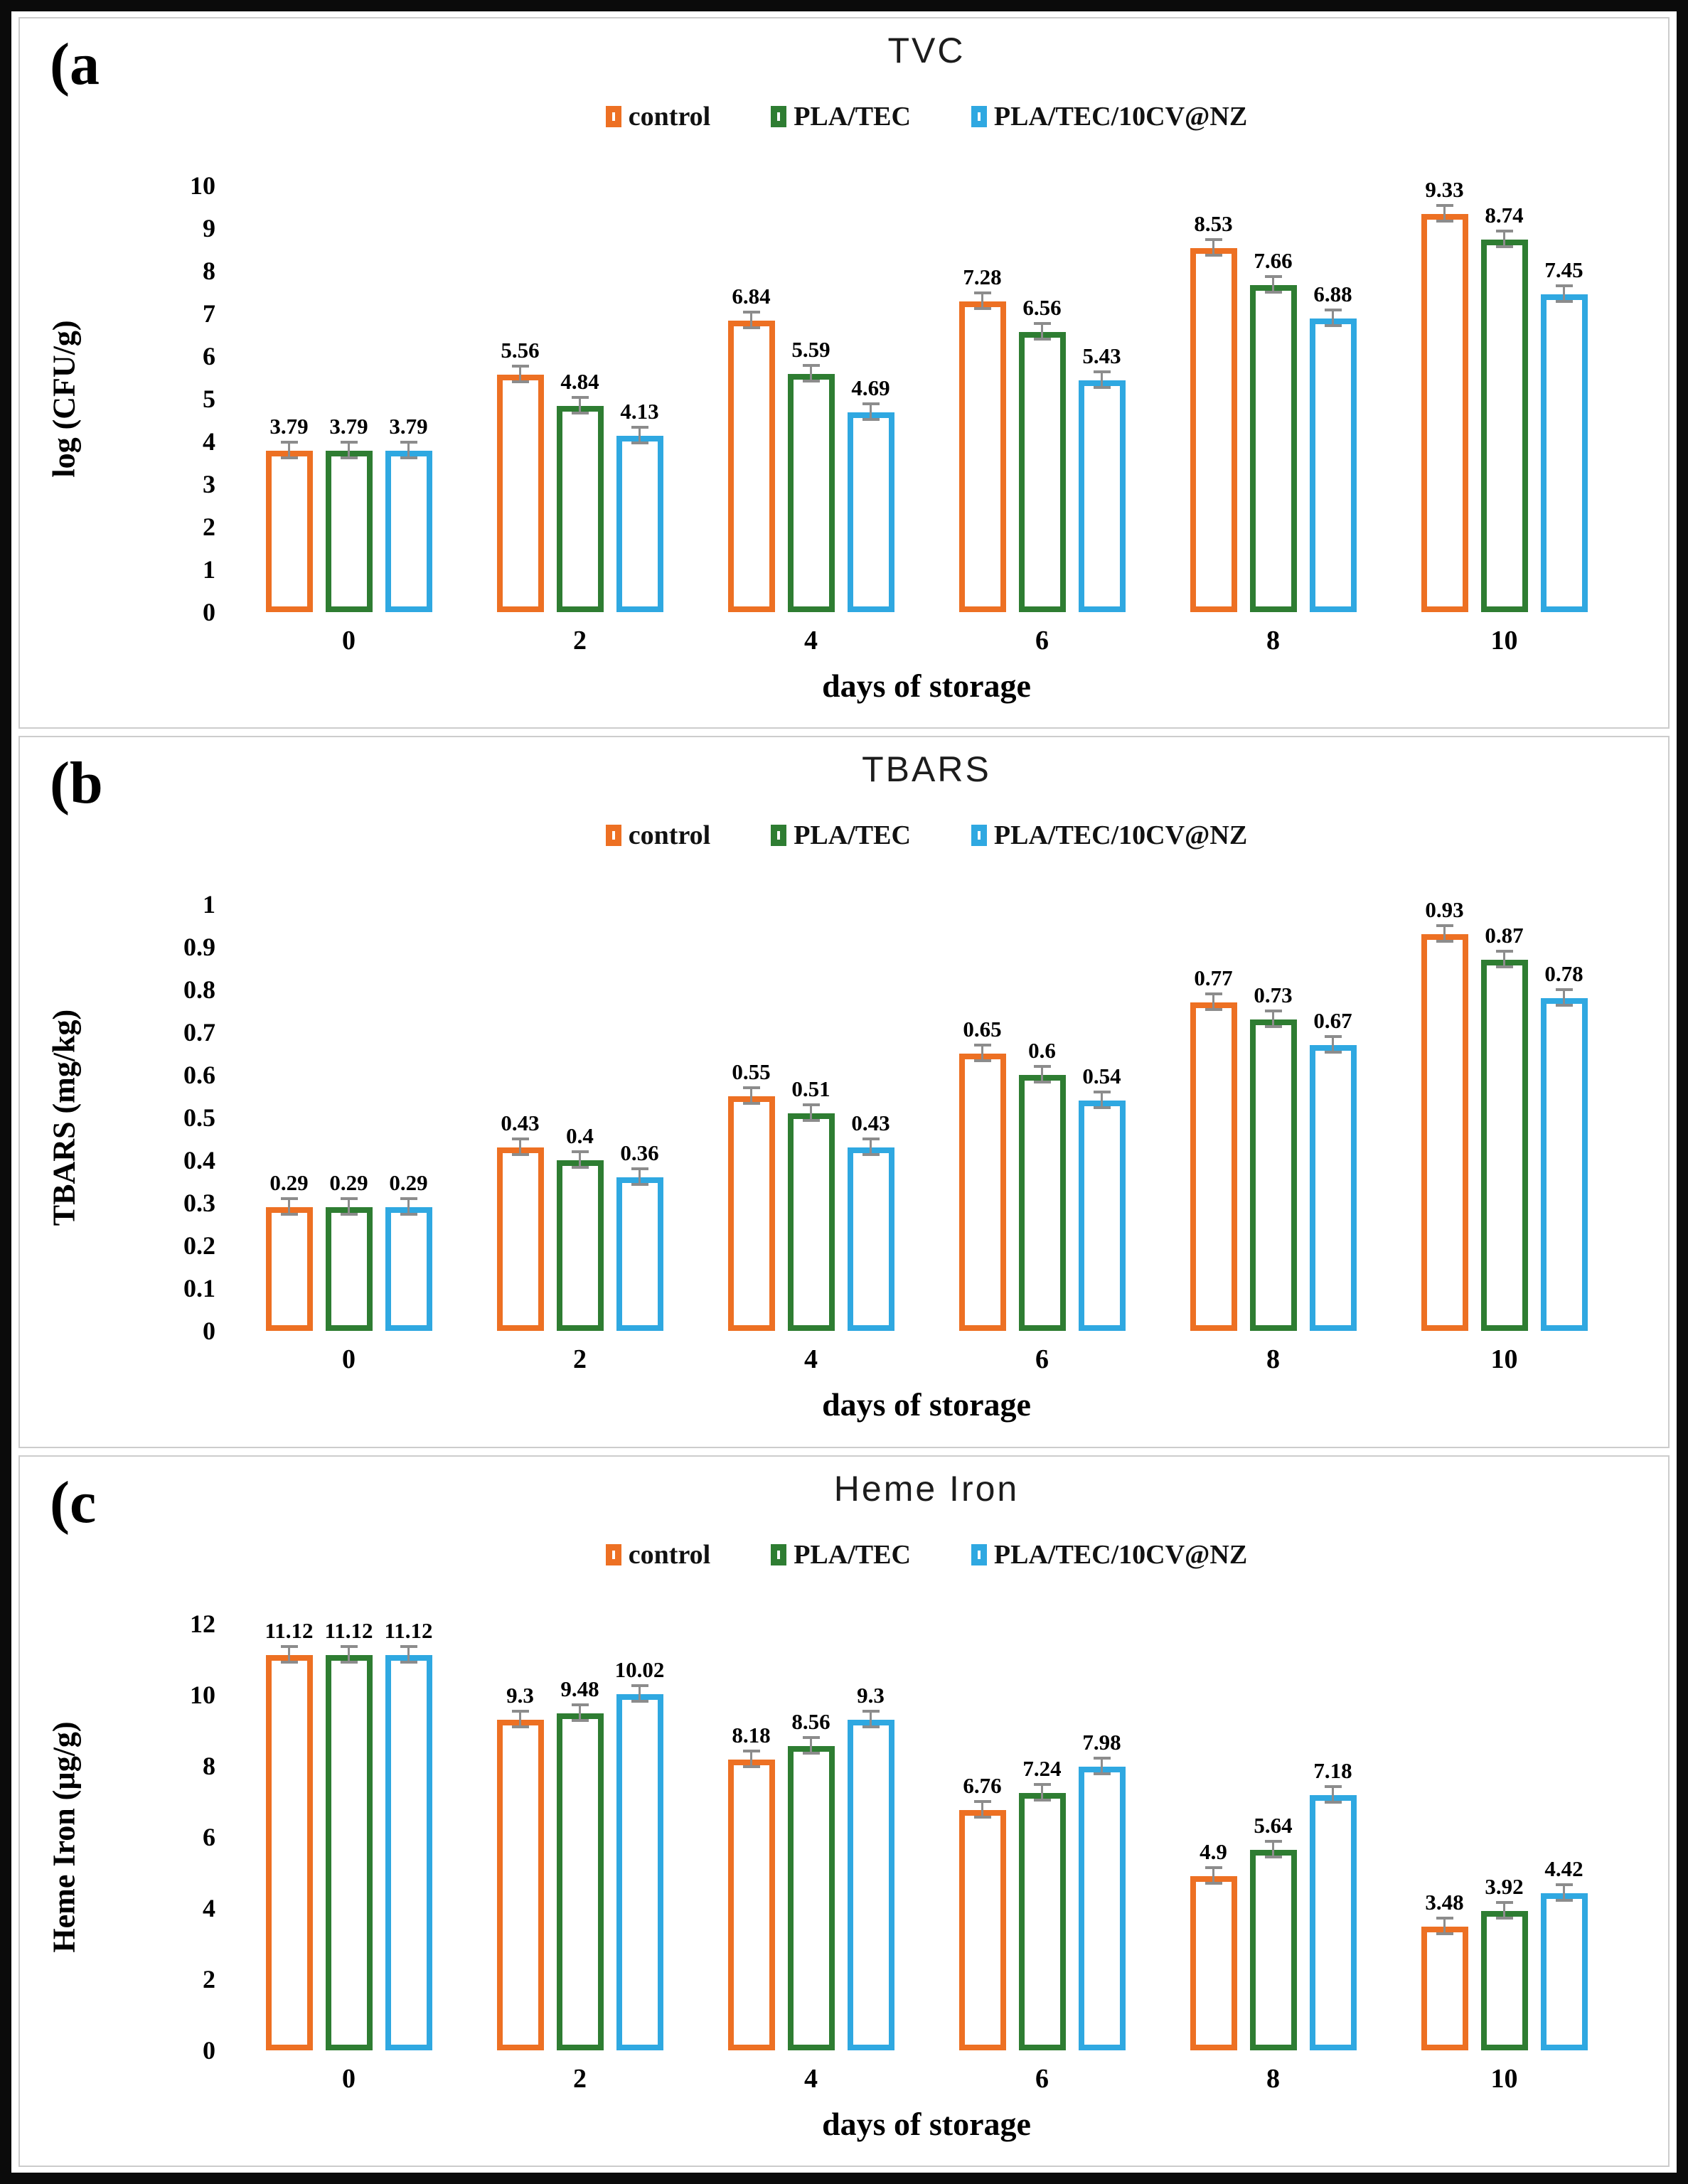 This screenshot has height=2184, width=1688. I want to click on bar-group: 11.12 11.12 11.12, so click(348, 1834).